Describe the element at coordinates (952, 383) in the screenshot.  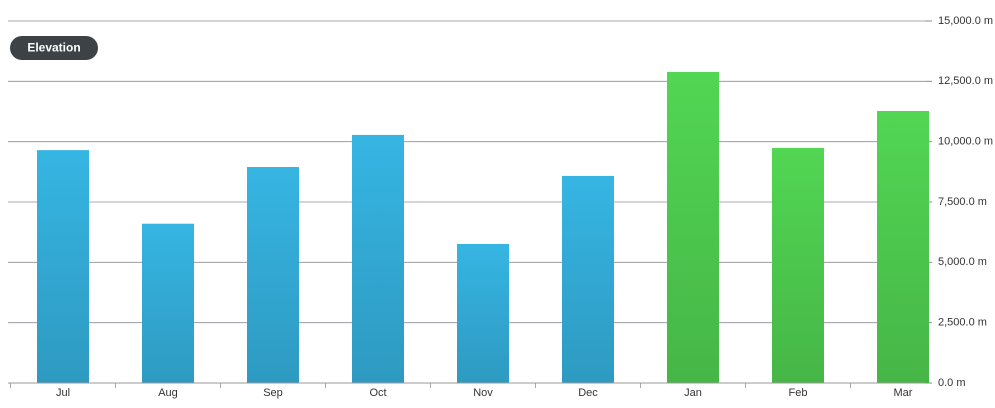
I see `y-tick-label: 0.0 m` at that location.